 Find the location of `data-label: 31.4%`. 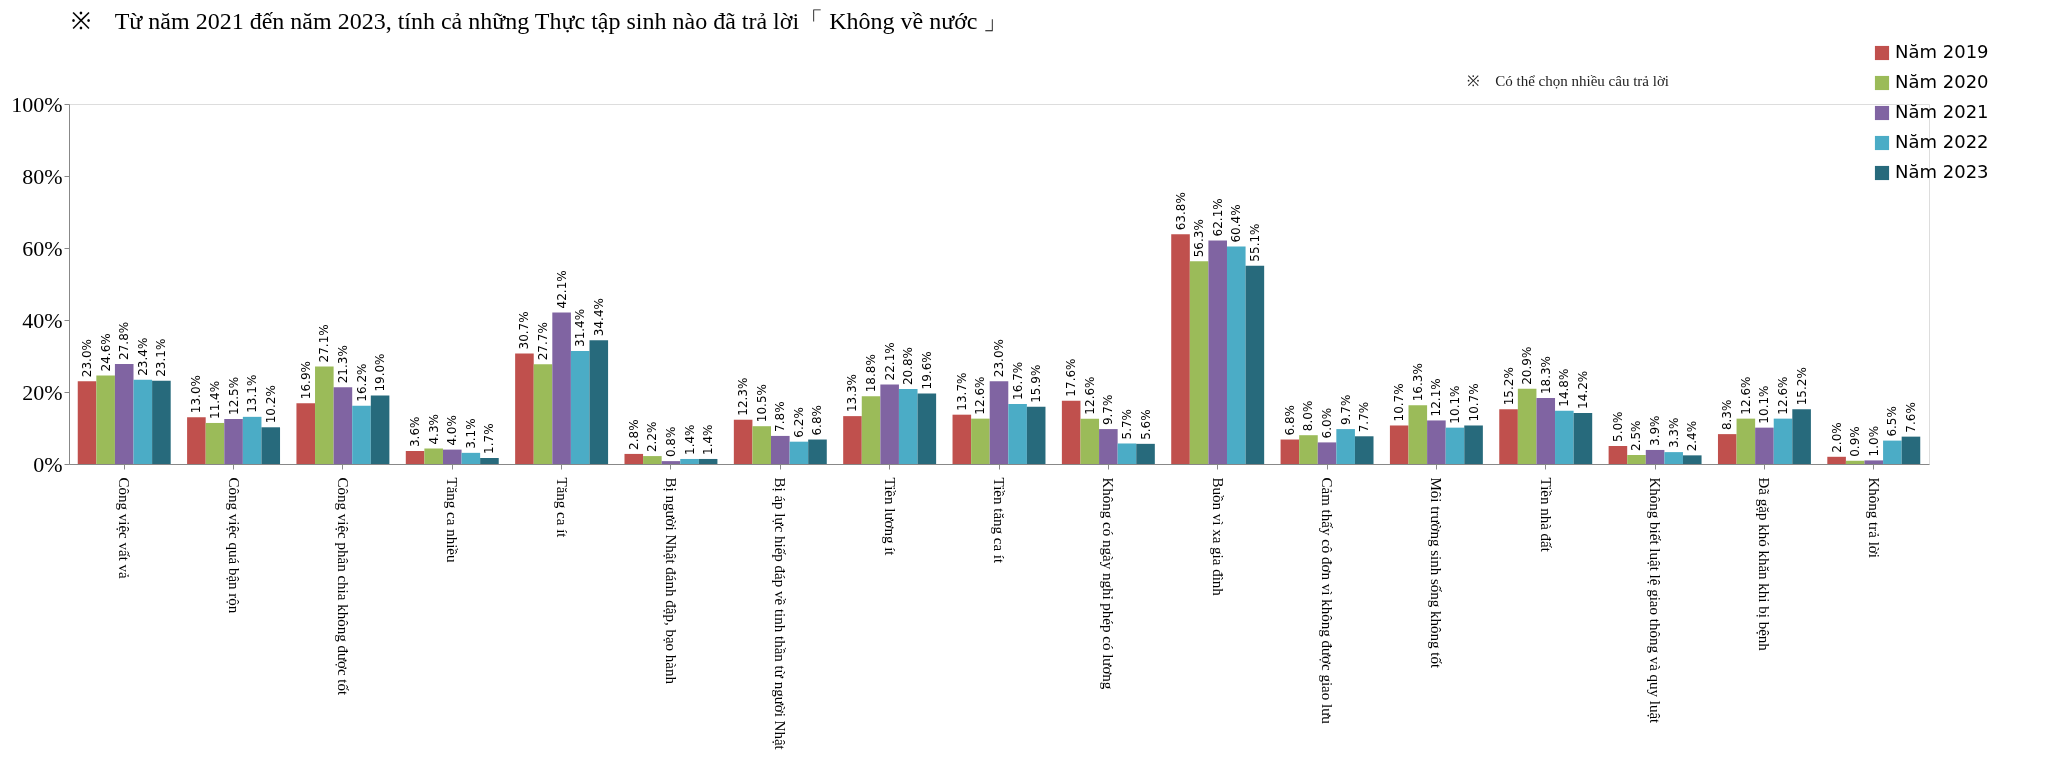

data-label: 31.4% is located at coordinates (580, 327).